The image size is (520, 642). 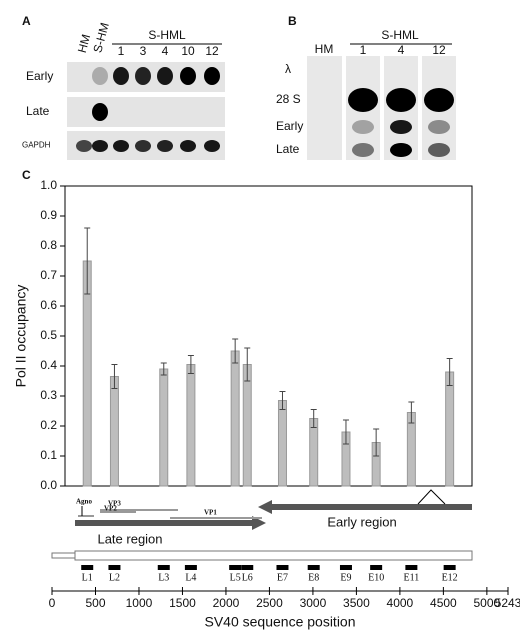 What do you see at coordinates (143, 51) in the screenshot?
I see `lane-label: 3` at bounding box center [143, 51].